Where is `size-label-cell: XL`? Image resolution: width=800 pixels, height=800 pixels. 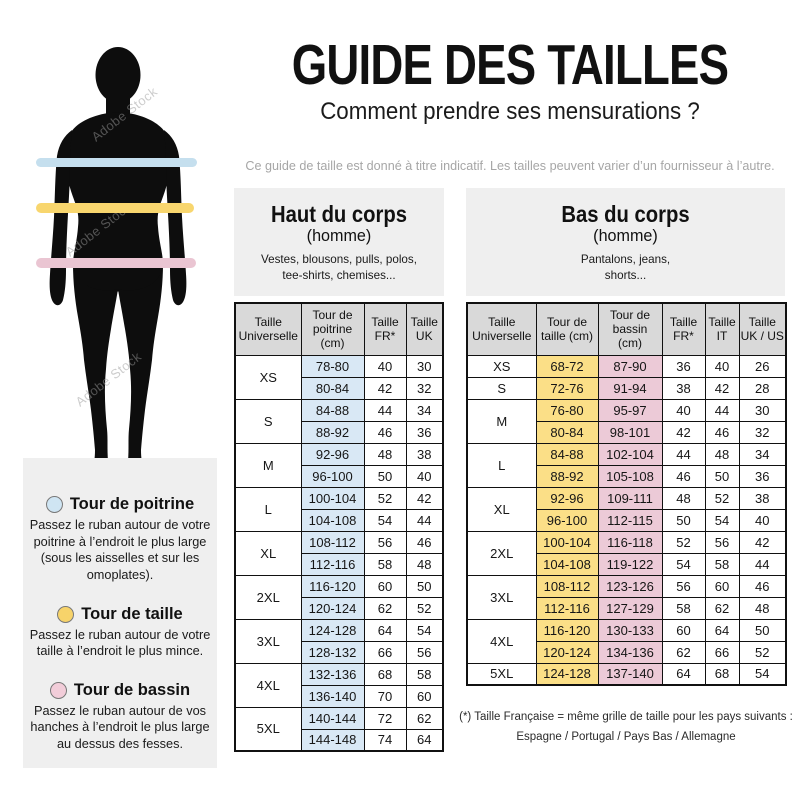 size-label-cell: XL is located at coordinates (268, 553).